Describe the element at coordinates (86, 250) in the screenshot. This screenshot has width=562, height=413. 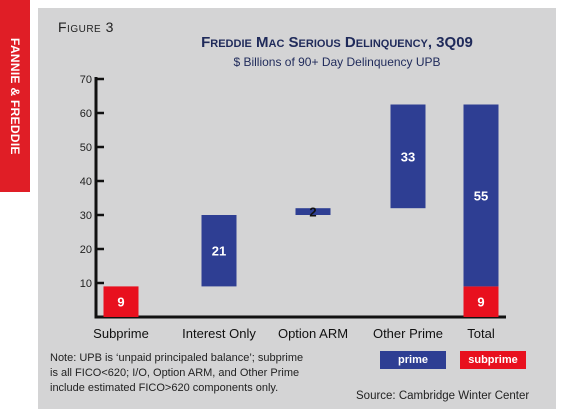
I see `y-tick-label: 20` at that location.